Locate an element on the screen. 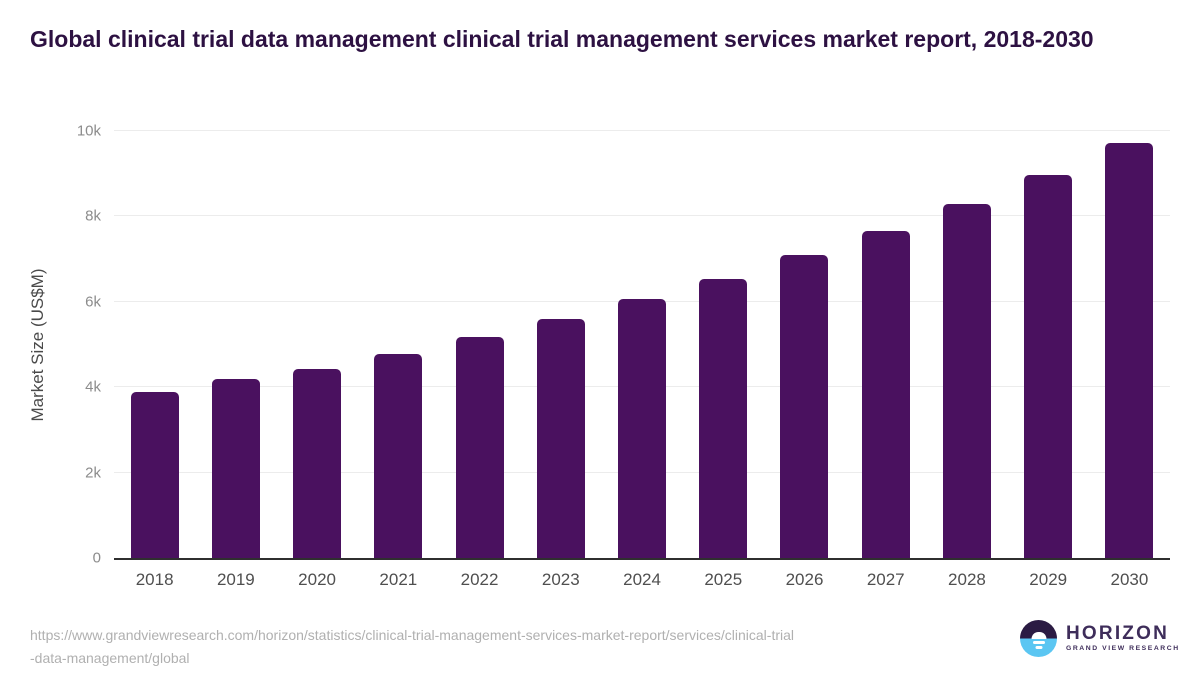 The width and height of the screenshot is (1200, 675). bar-2020 is located at coordinates (317, 463).